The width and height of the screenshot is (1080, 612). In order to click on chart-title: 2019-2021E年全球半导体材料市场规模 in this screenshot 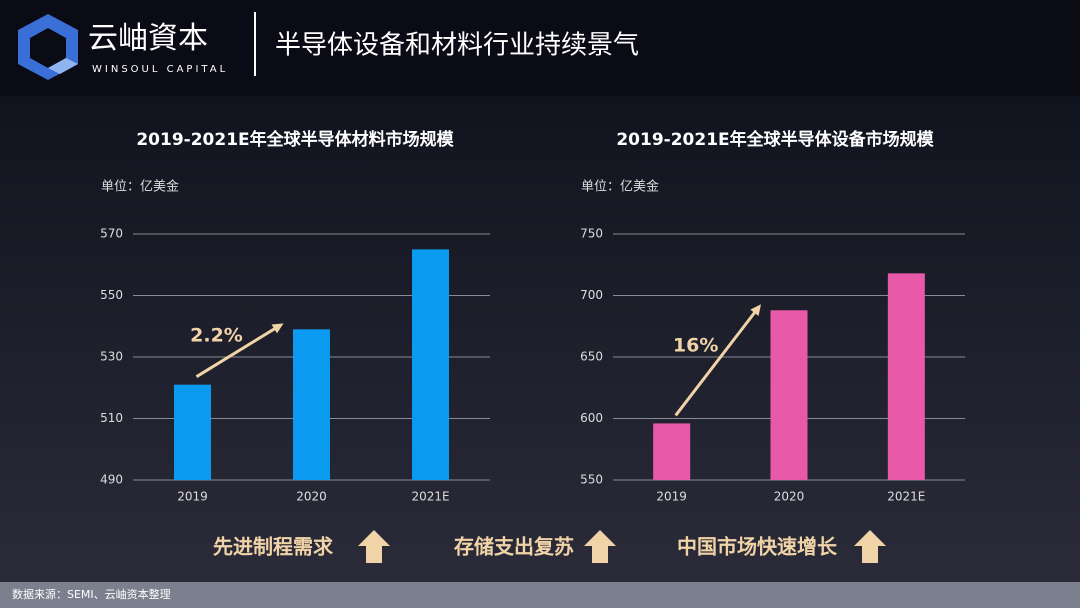, I will do `click(295, 139)`.